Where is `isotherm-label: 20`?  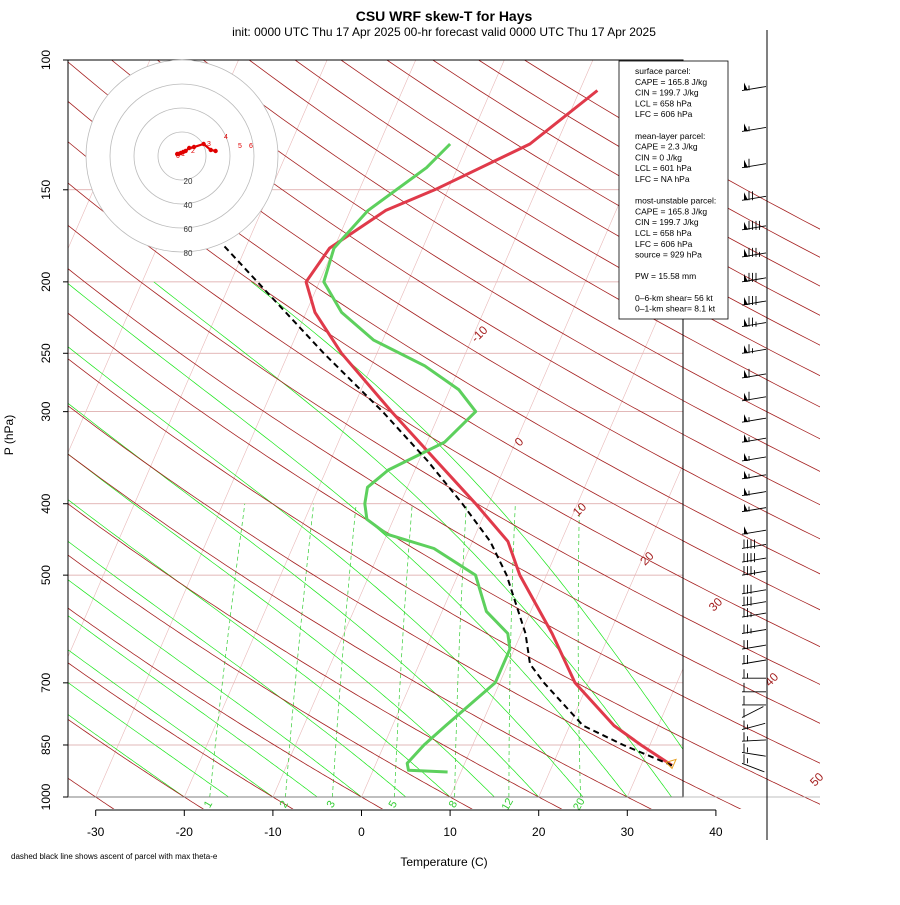
isotherm-label: 20 is located at coordinates (647, 559).